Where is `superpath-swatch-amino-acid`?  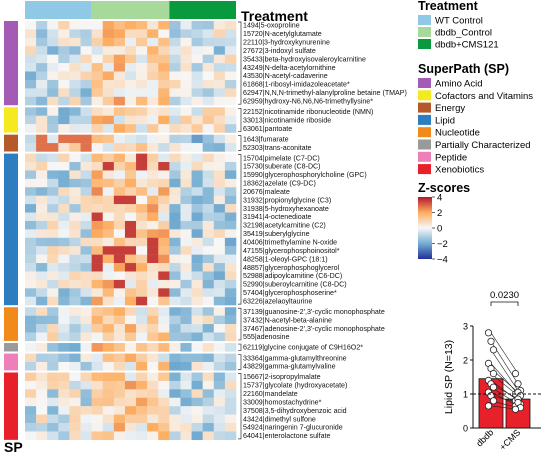 superpath-swatch-amino-acid is located at coordinates (424, 83).